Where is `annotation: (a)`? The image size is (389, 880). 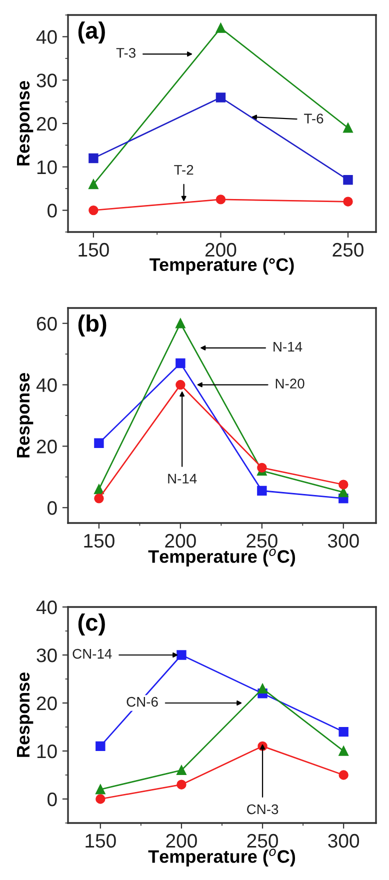
annotation: (a) is located at coordinates (91, 33).